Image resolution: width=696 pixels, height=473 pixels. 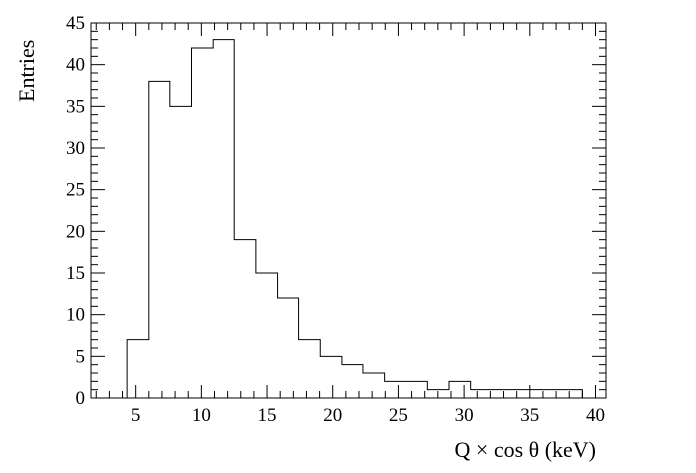 What do you see at coordinates (525, 449) in the screenshot?
I see `x-axis-title: Q × cos θ (keV)` at bounding box center [525, 449].